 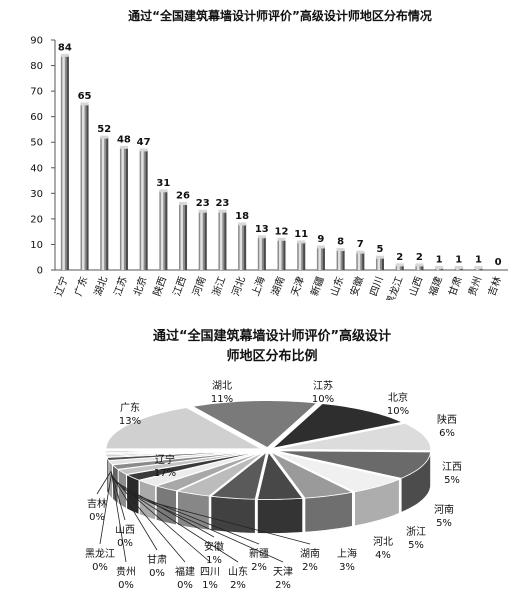 What do you see at coordinates (104, 129) in the screenshot?
I see `bar-value-label: 52` at bounding box center [104, 129].